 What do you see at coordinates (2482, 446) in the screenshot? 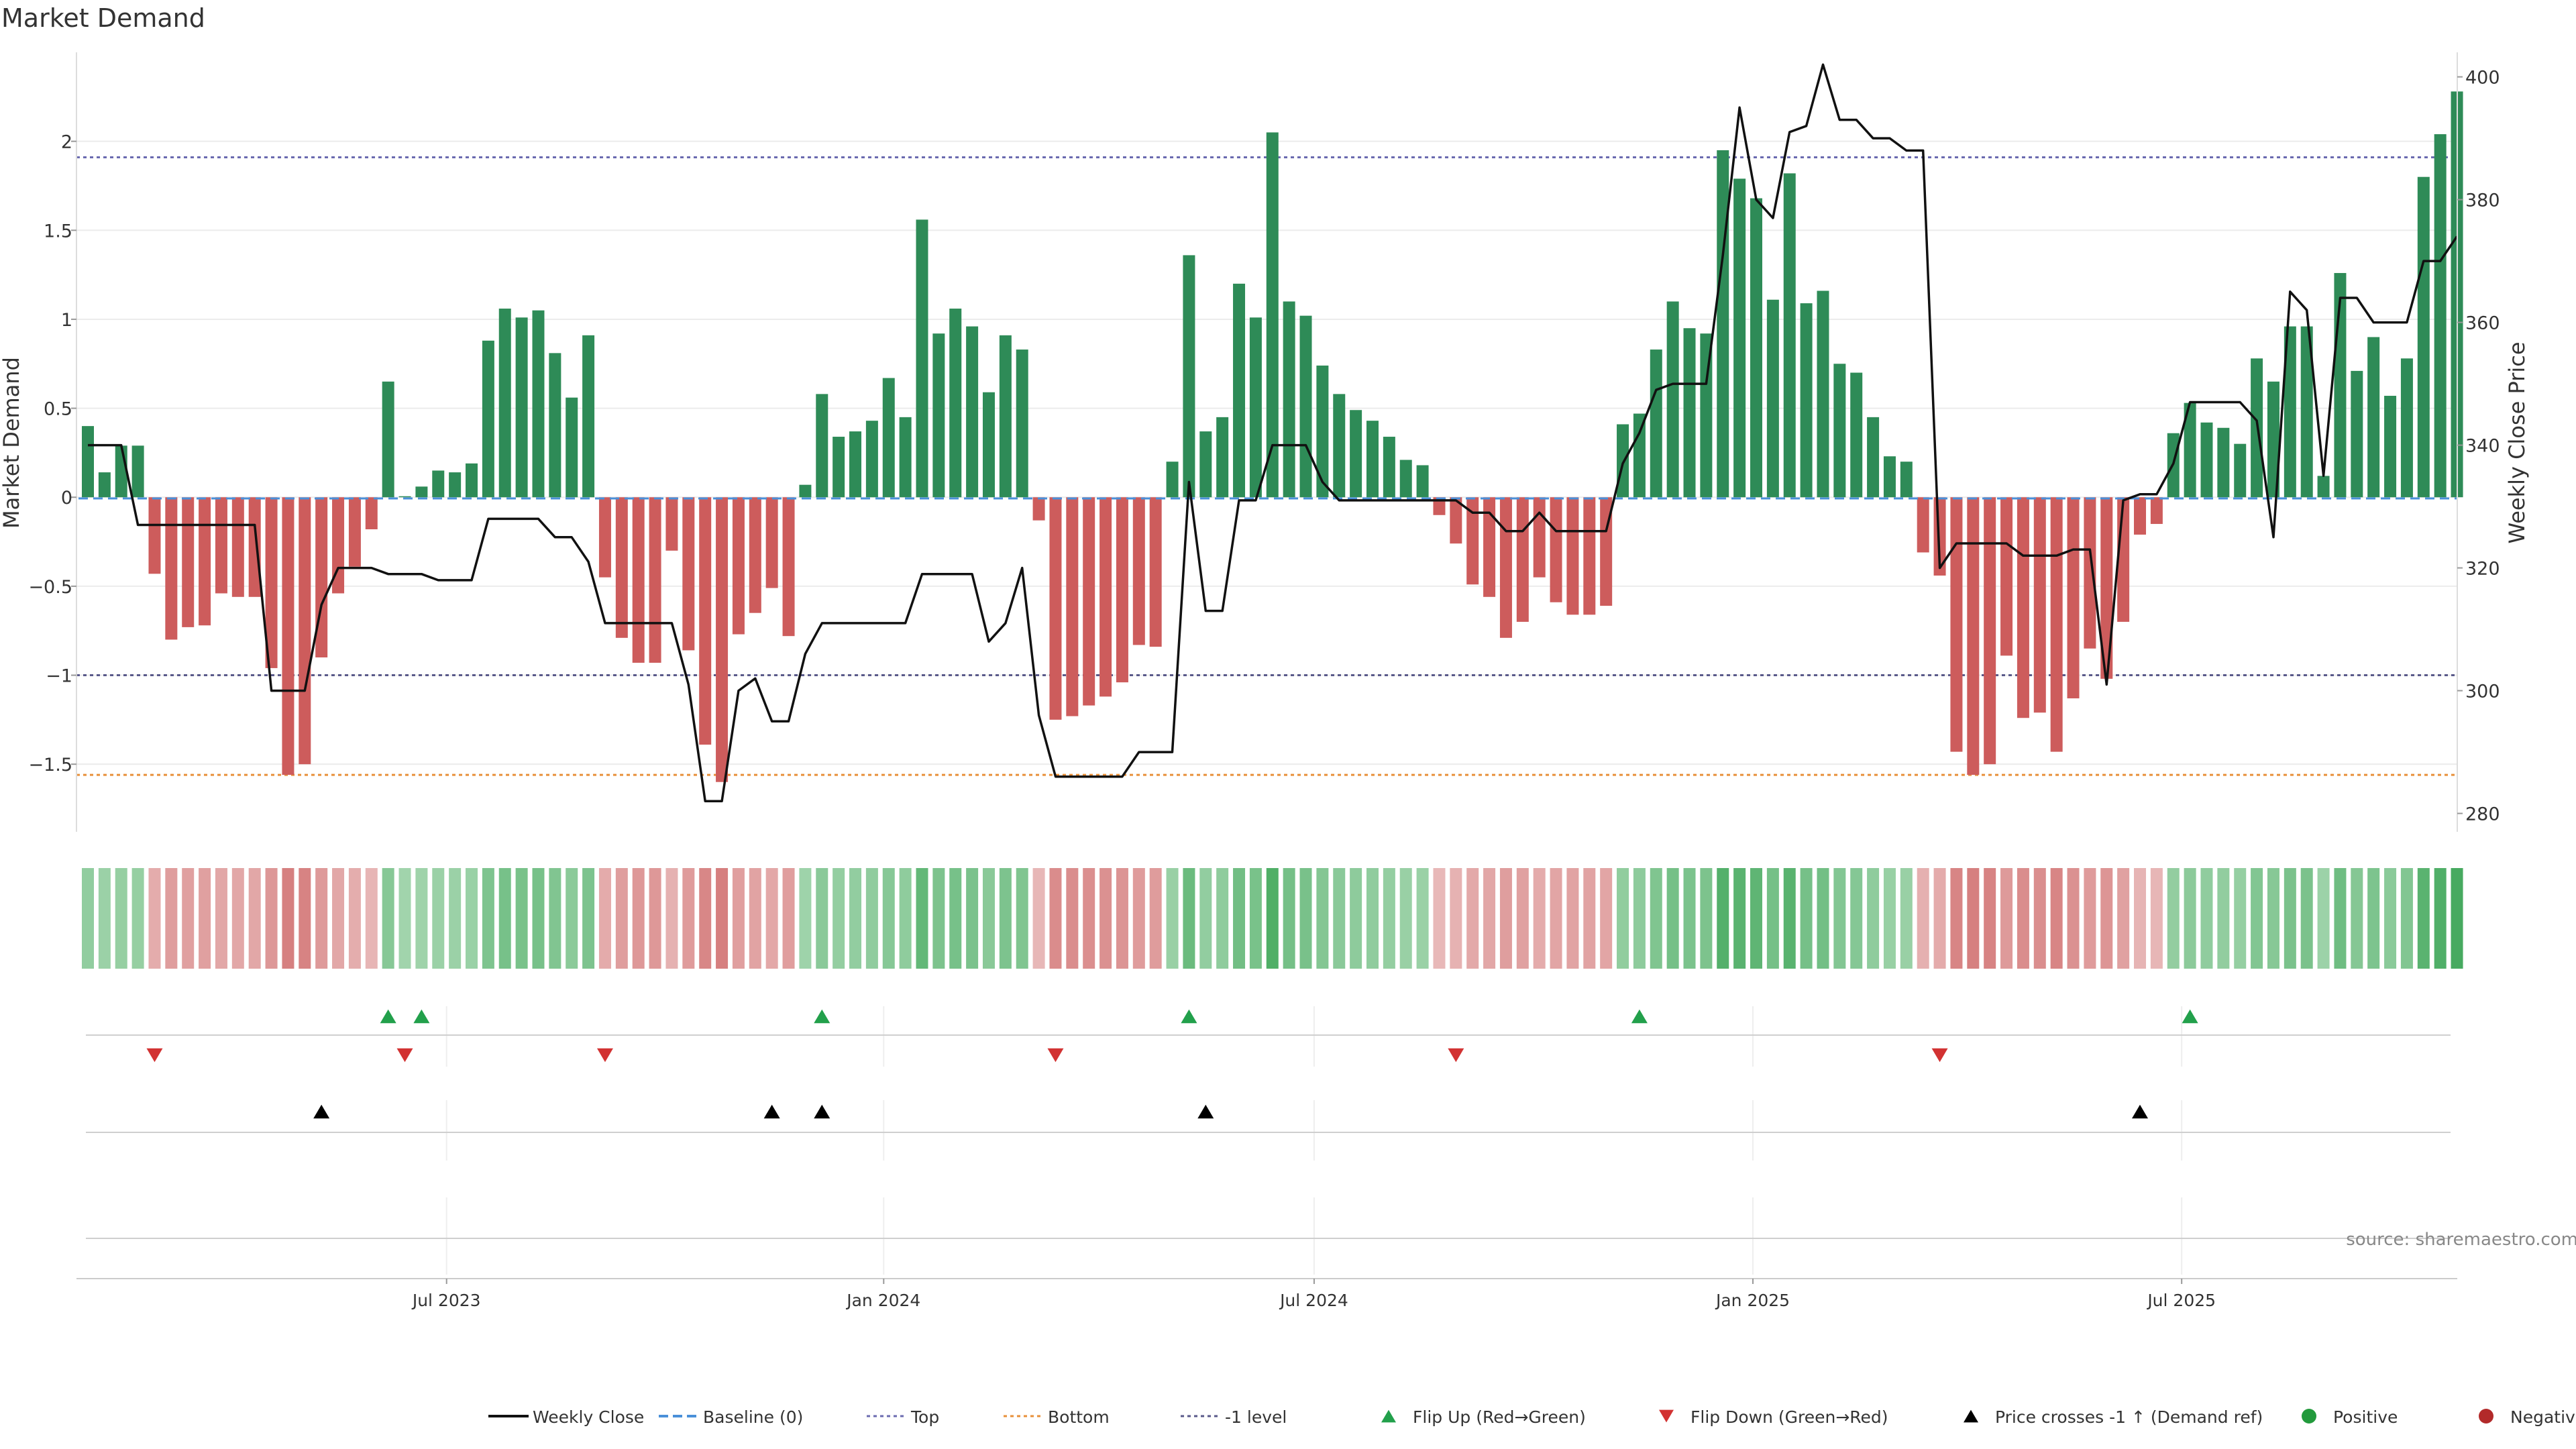
I see `right-tick-label: 340` at bounding box center [2482, 446].